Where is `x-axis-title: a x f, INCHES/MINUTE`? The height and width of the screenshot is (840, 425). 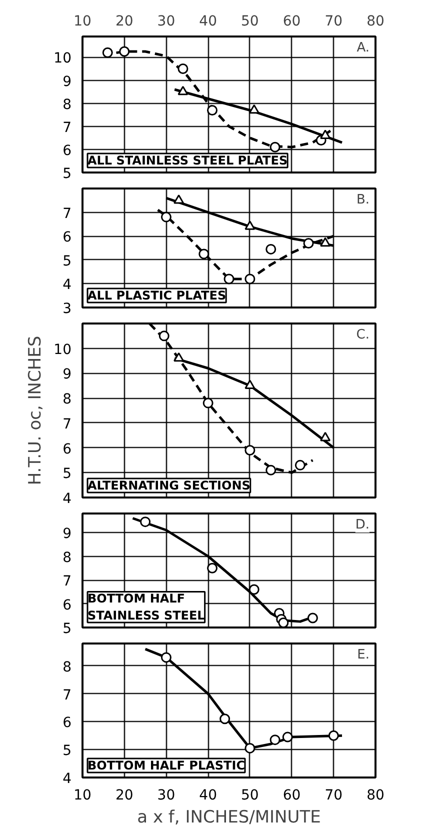 x-axis-title: a x f, INCHES/MINUTE is located at coordinates (229, 818).